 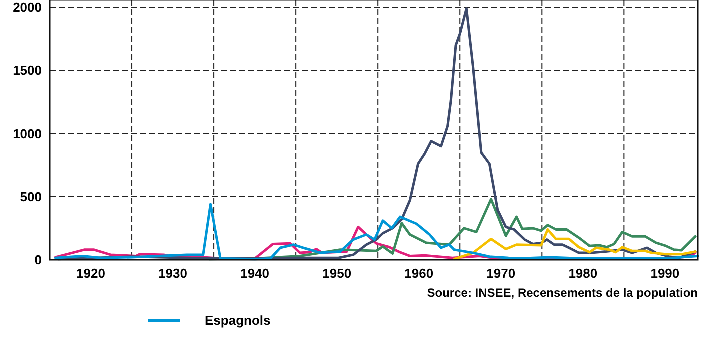 What do you see at coordinates (27, 134) in the screenshot?
I see `y-tick-label: 1000` at bounding box center [27, 134].